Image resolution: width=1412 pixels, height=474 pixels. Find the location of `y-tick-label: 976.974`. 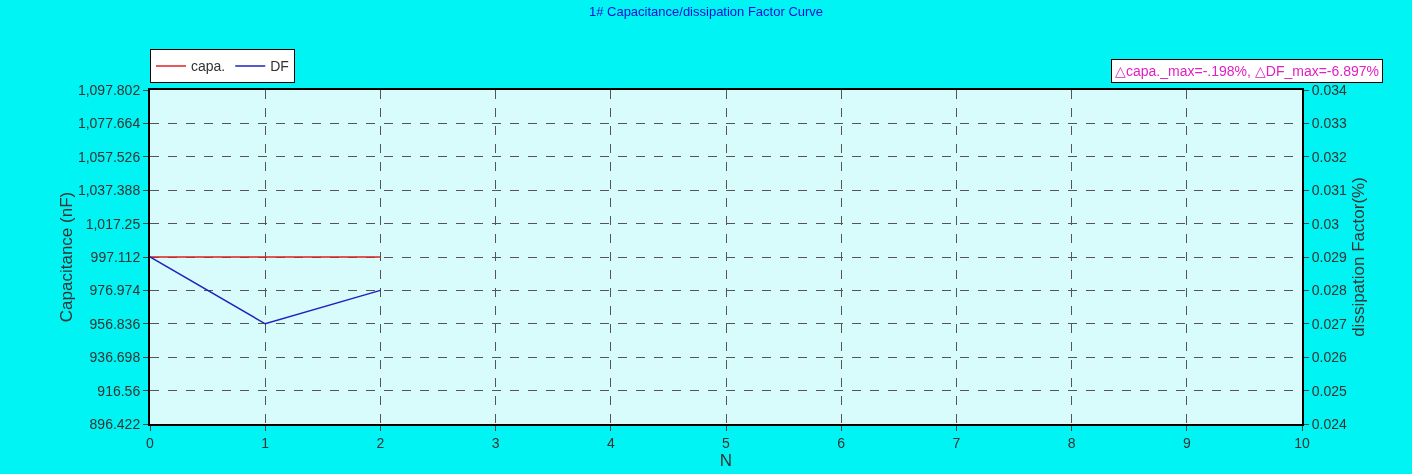

y-tick-label: 976.974 is located at coordinates (115, 290).